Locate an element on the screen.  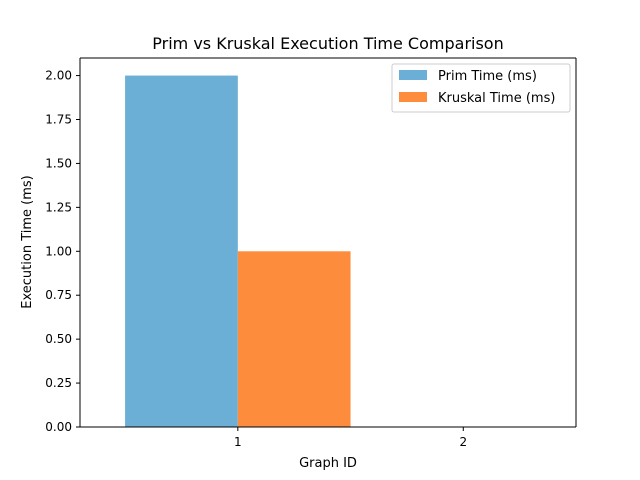
bar-prim-time-ms--category-1 is located at coordinates (181, 251).